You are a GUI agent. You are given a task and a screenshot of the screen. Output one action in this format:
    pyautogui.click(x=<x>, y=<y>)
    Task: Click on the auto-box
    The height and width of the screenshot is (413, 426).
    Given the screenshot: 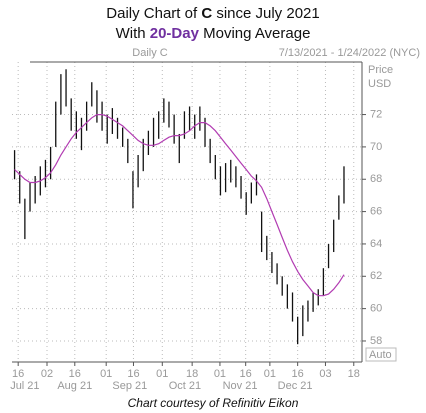 What is the action you would take?
    pyautogui.click(x=381, y=354)
    